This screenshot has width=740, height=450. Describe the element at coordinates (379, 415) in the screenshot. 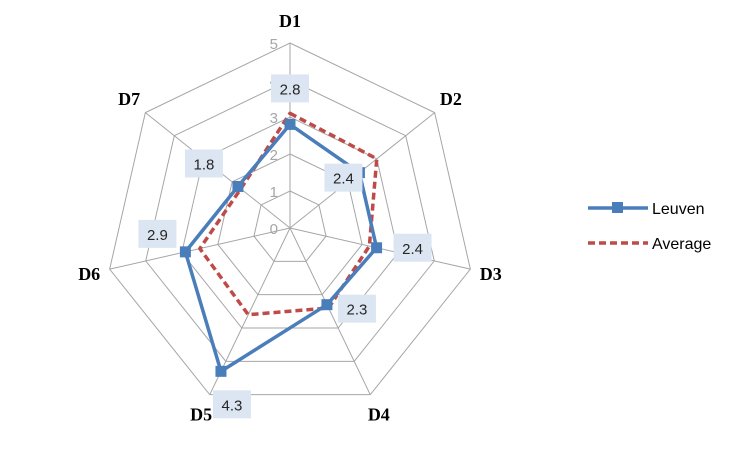

I see `category-label-D4: D4` at that location.